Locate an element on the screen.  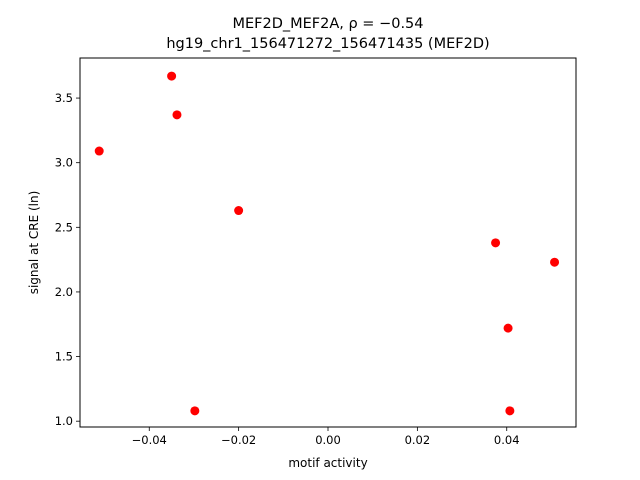
chart-title-line-2: hg19_chr1_156471272_156471435 (MEF2D) is located at coordinates (327, 44).